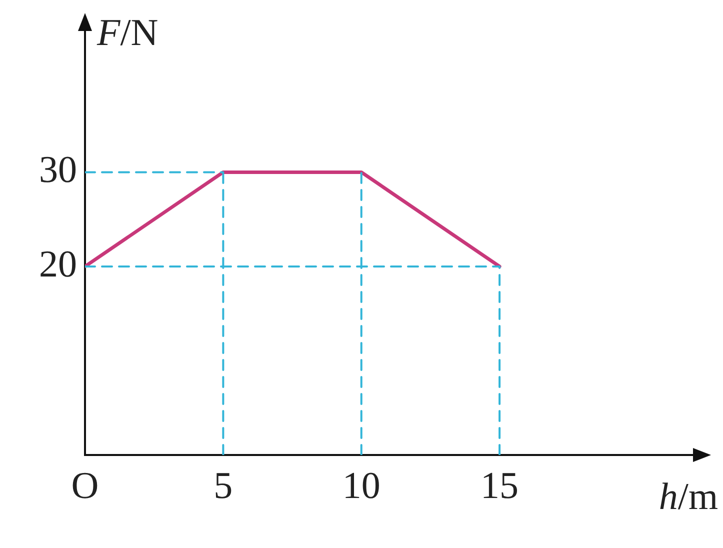 This screenshot has height=548, width=723. I want to click on x-tick-label: 10, so click(361, 485).